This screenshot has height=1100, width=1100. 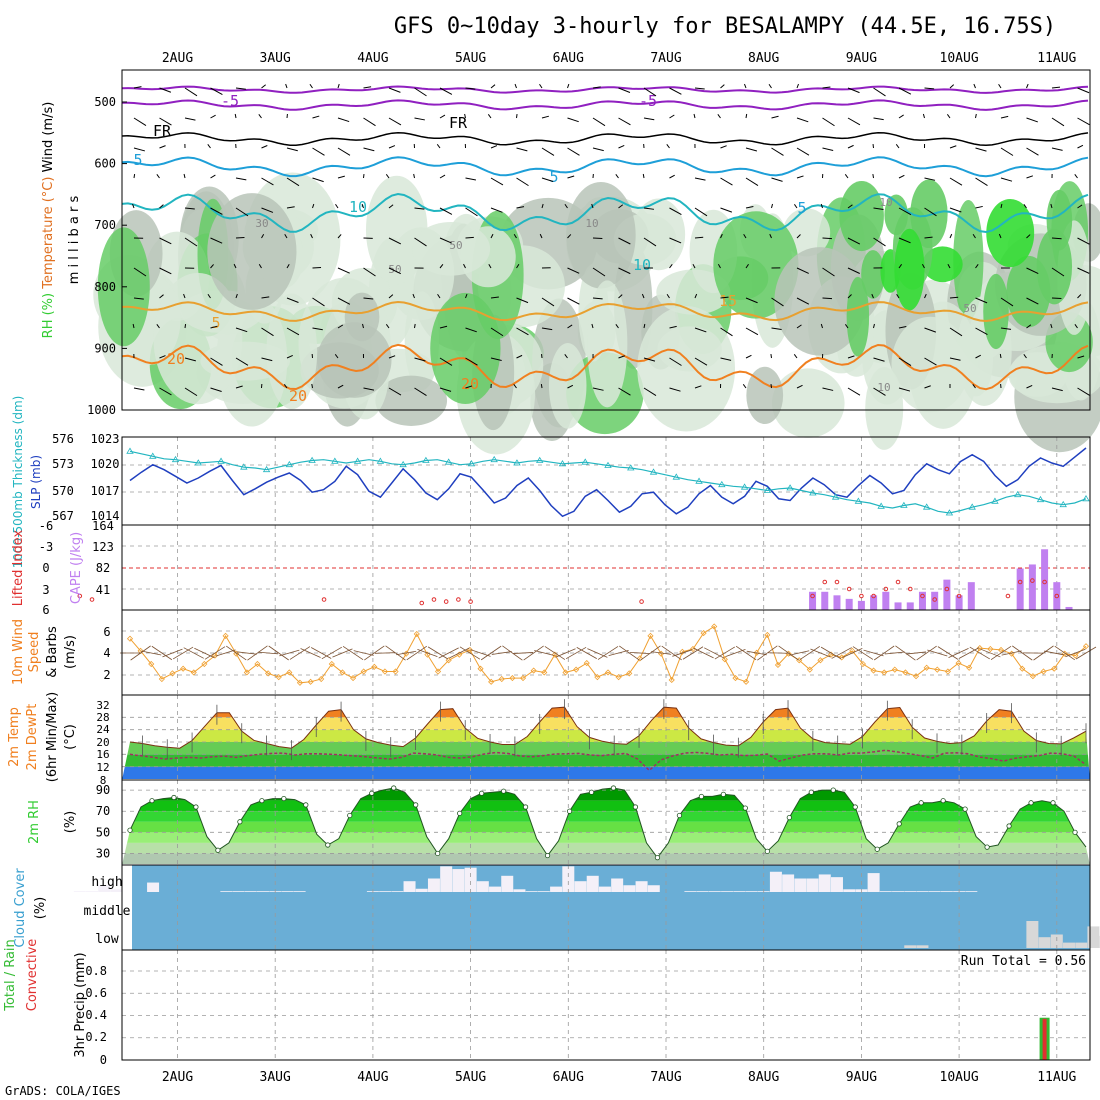 What do you see at coordinates (1086, 498) in the screenshot?
I see `thickness-marker` at bounding box center [1086, 498].